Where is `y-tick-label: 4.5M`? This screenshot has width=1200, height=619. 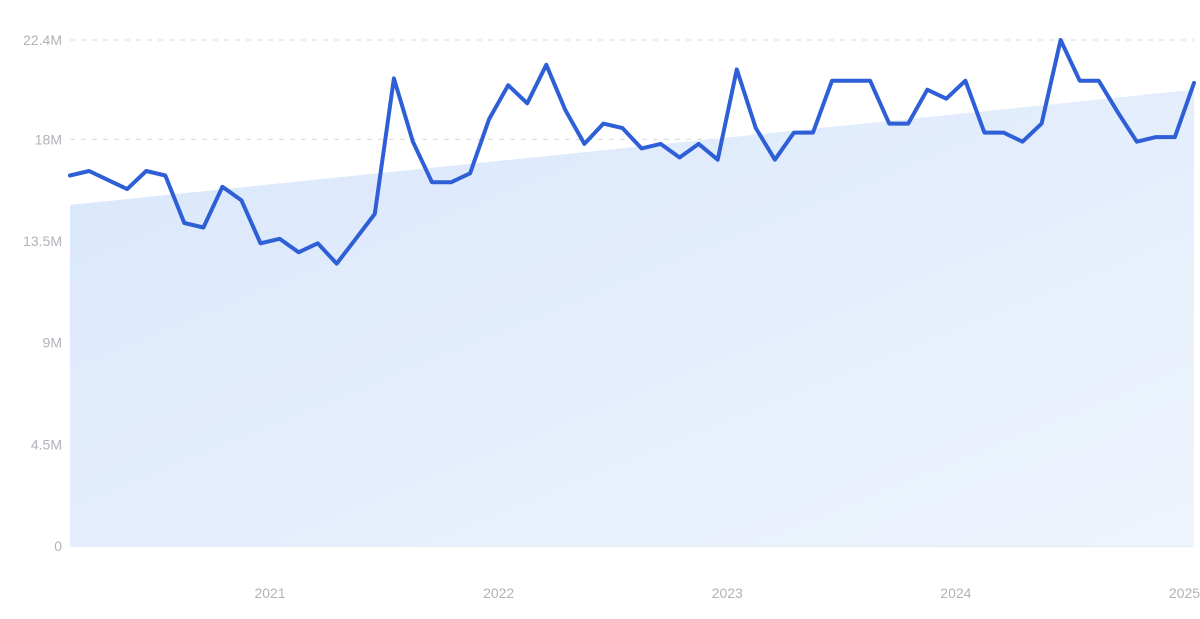
y-tick-label: 4.5M is located at coordinates (46, 444).